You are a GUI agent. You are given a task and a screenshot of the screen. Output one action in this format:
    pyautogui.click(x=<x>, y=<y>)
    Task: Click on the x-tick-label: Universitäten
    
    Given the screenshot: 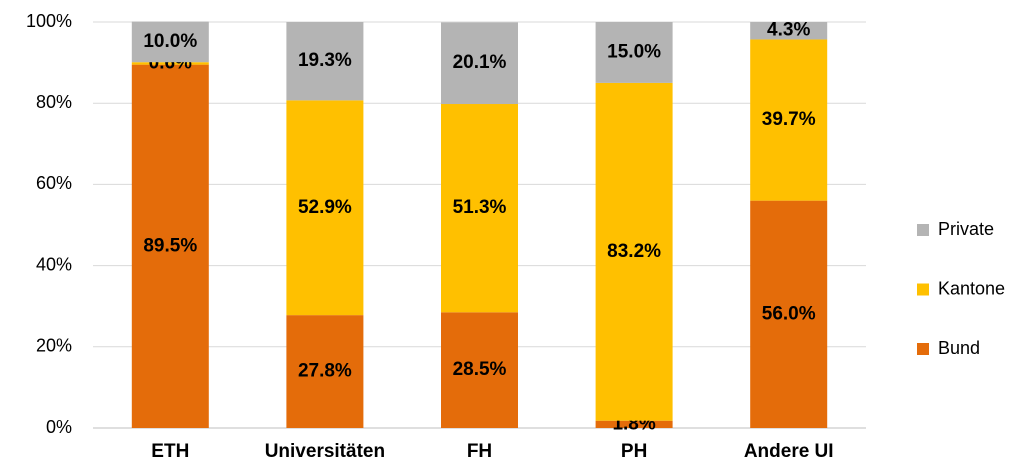 What is the action you would take?
    pyautogui.click(x=325, y=451)
    